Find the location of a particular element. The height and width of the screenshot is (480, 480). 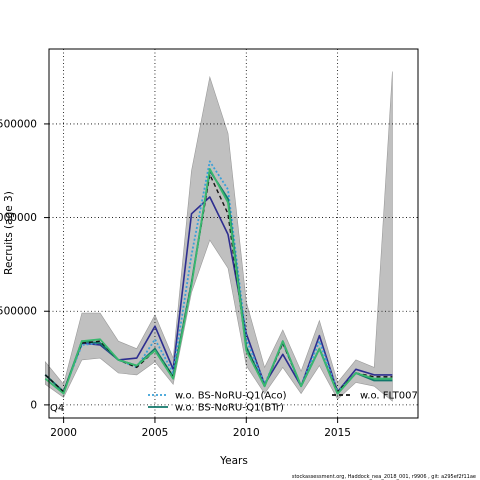

legend-label-flt: w.o. FLT007 is located at coordinates (389, 396).